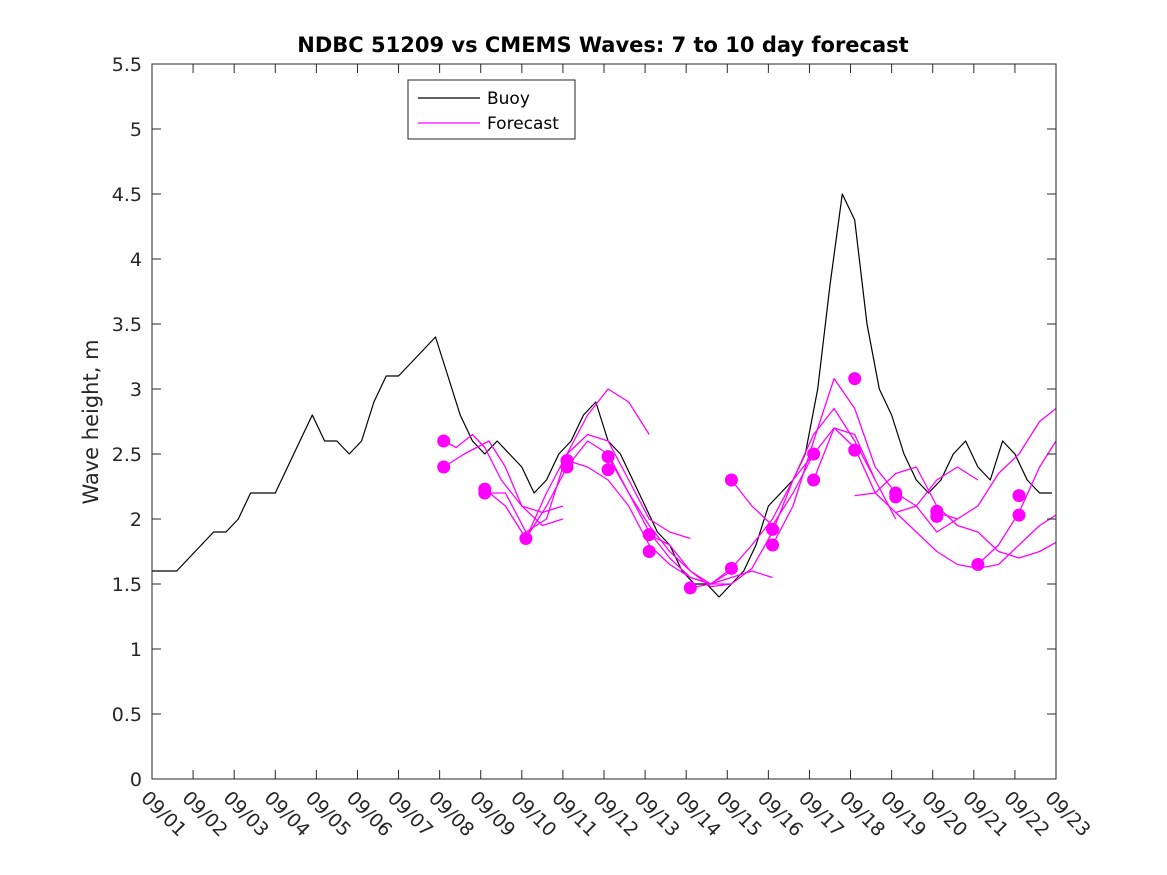  I want to click on y-tick-label: 5.5, so click(127, 65).